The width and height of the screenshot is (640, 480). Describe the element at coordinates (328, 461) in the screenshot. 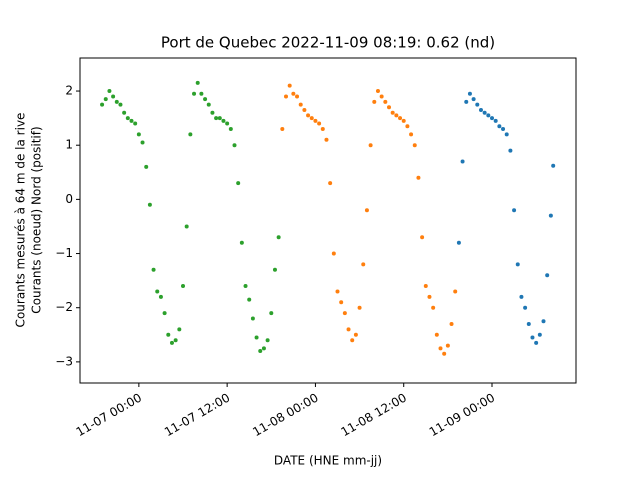

I see `x-axis-label: DATE (HNE mm-jj)` at that location.